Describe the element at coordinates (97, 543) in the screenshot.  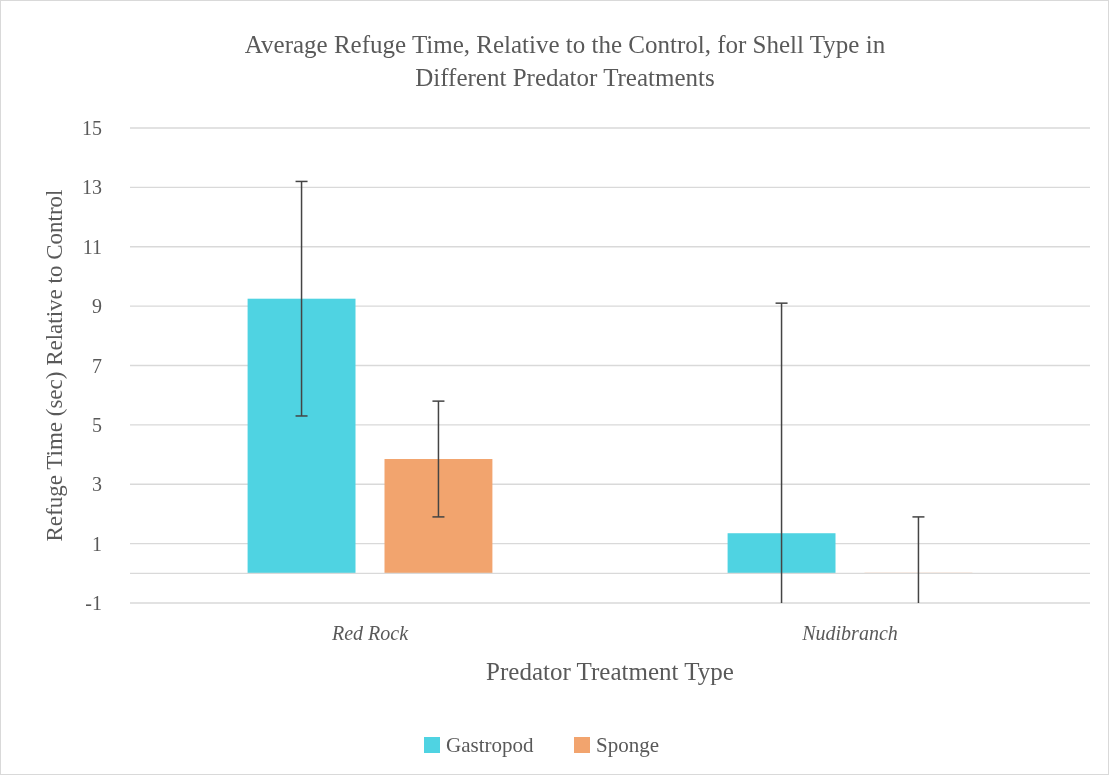
I see `y-tick-label: 1` at that location.